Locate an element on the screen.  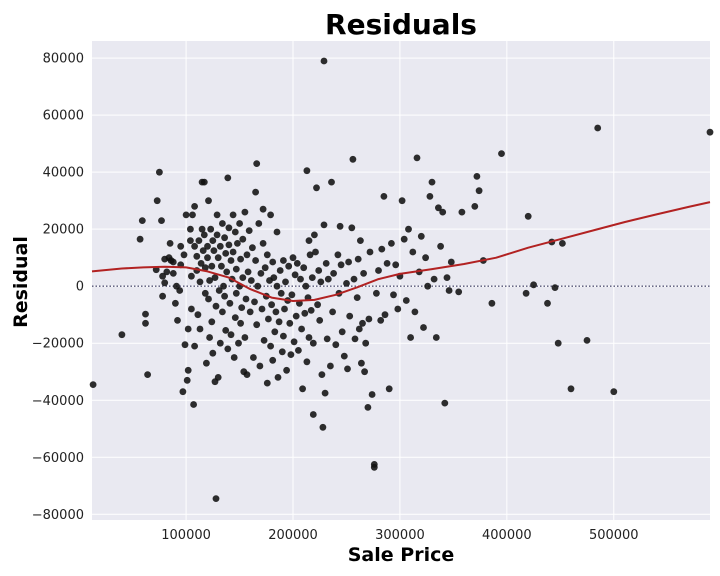
x-tick-label: 500000 is located at coordinates (614, 535).